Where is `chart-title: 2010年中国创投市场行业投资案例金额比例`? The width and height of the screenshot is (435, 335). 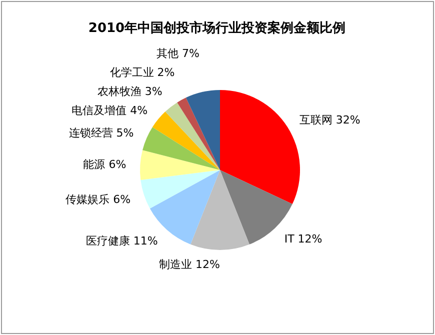
chart-title: 2010年中国创投市场行业投资案例金额比例 is located at coordinates (217, 28).